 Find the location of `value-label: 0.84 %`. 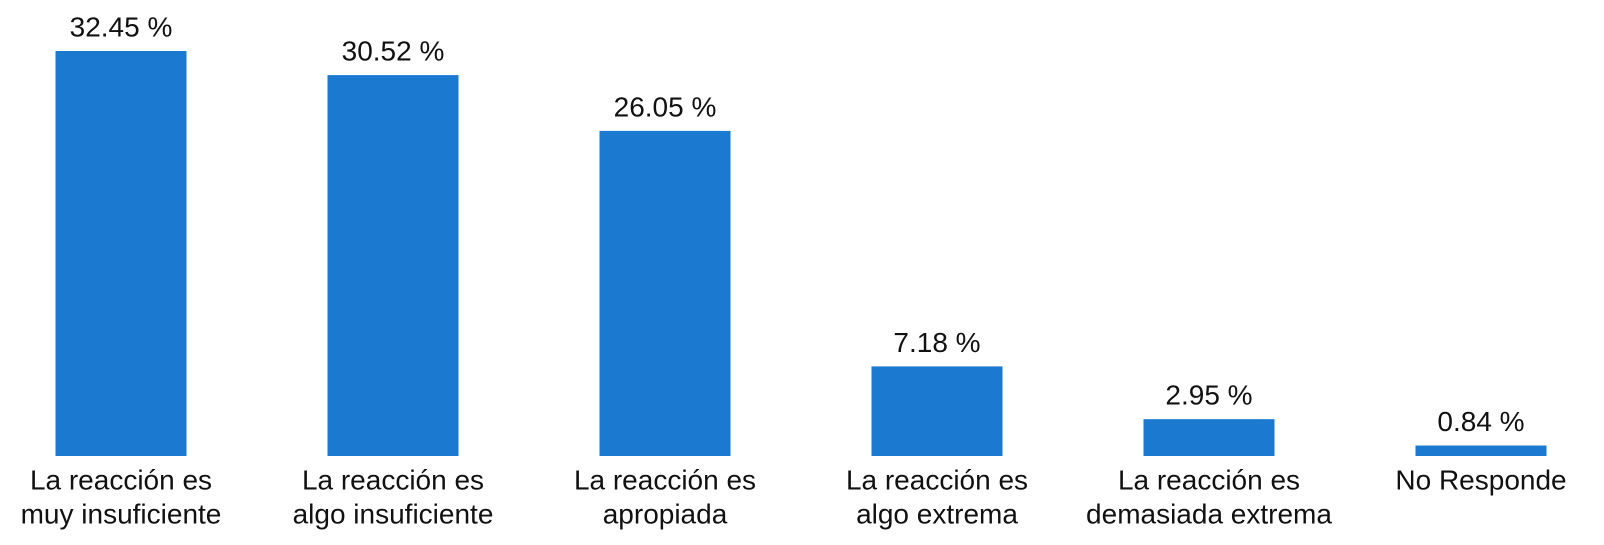

value-label: 0.84 % is located at coordinates (1480, 421).